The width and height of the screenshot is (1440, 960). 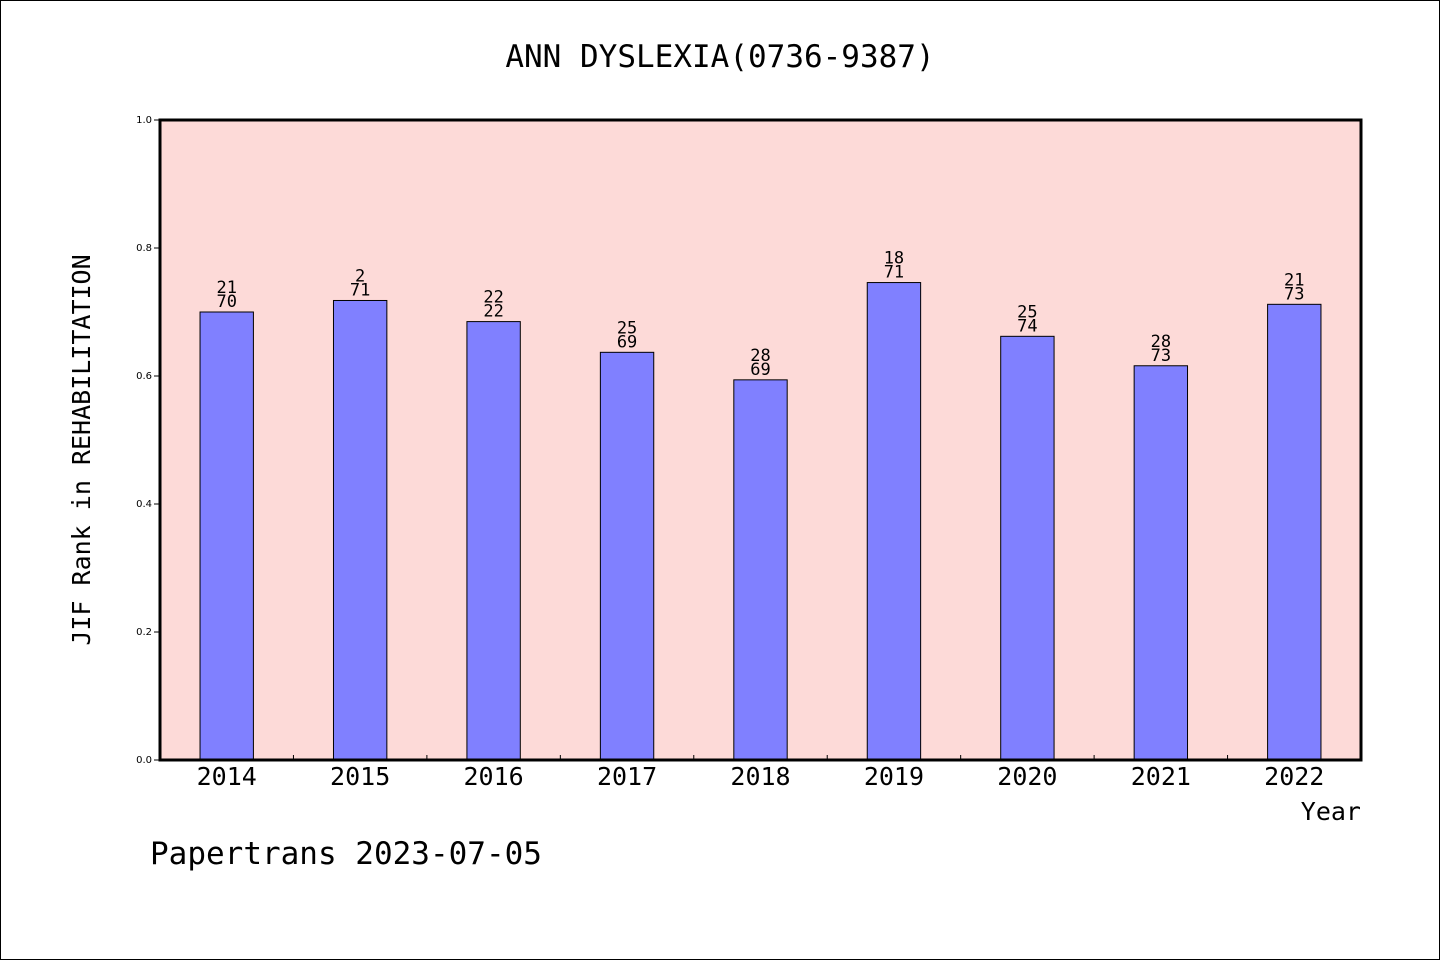 What do you see at coordinates (719, 57) in the screenshot?
I see `chart-title: ANN DYSLEXIA(0736-9387)` at bounding box center [719, 57].